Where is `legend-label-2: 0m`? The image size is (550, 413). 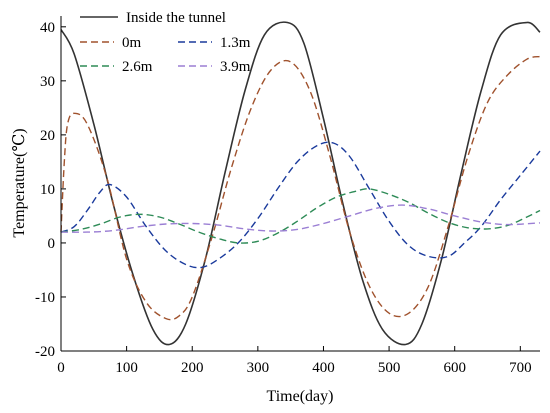
legend-label-2: 0m is located at coordinates (132, 43).